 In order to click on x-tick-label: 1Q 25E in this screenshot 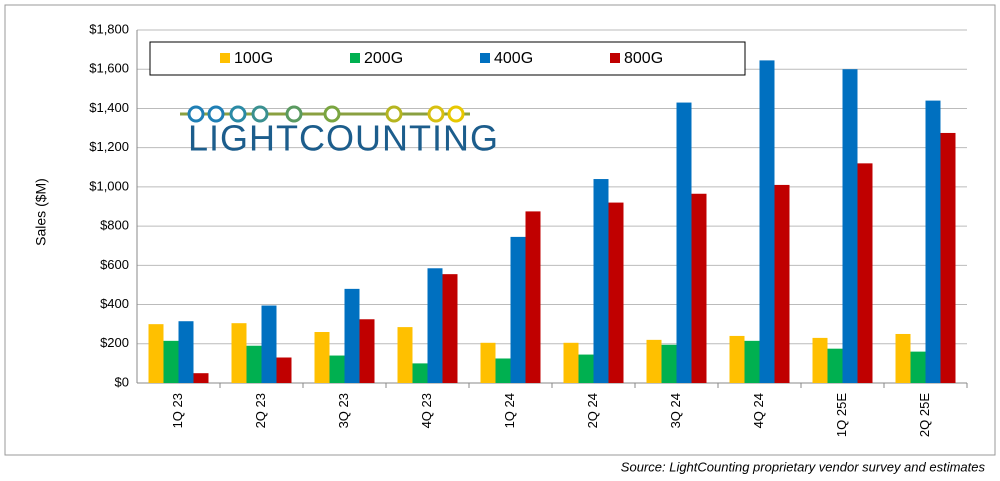, I will do `click(841, 415)`.